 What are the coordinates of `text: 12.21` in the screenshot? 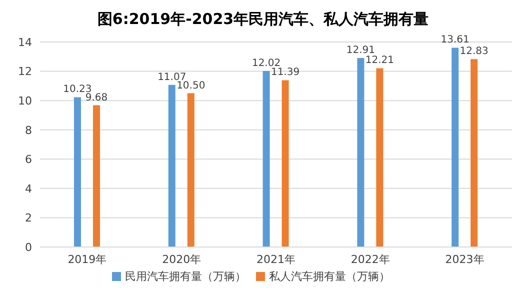 It's located at (379, 60).